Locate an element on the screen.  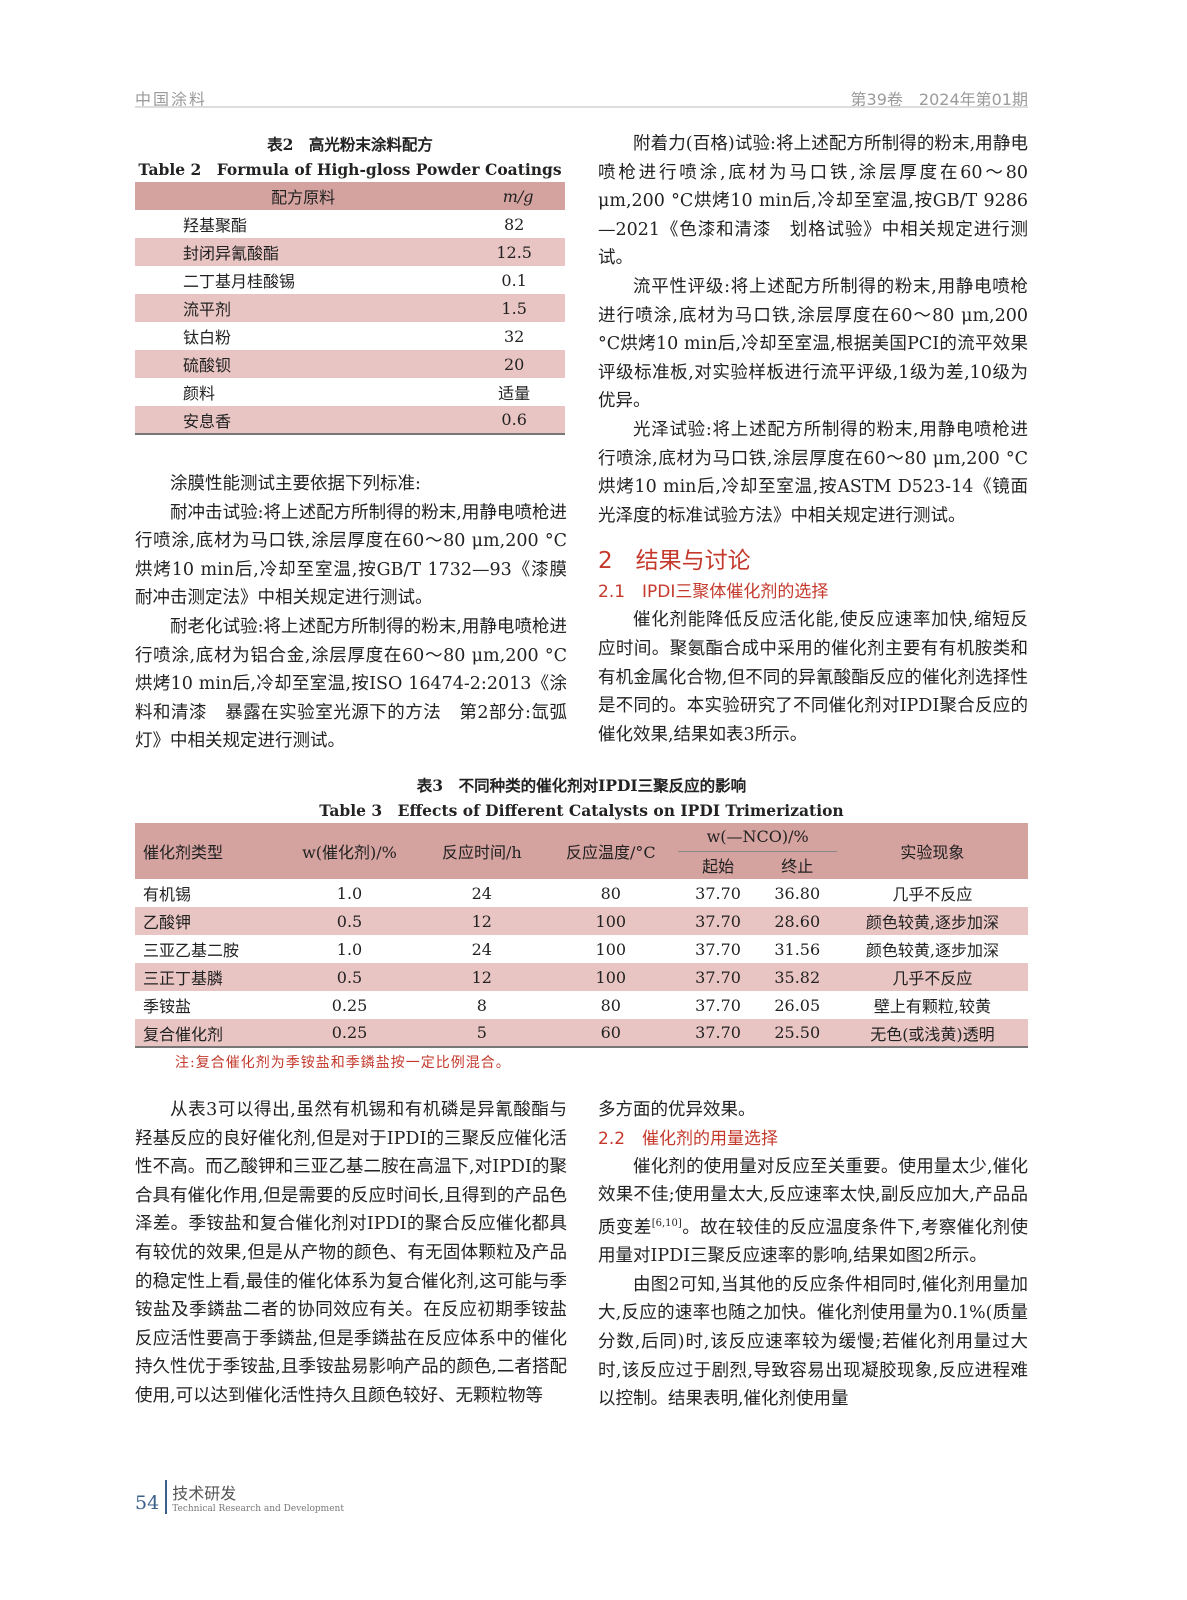
table3-header: 起始 is located at coordinates (718, 865).